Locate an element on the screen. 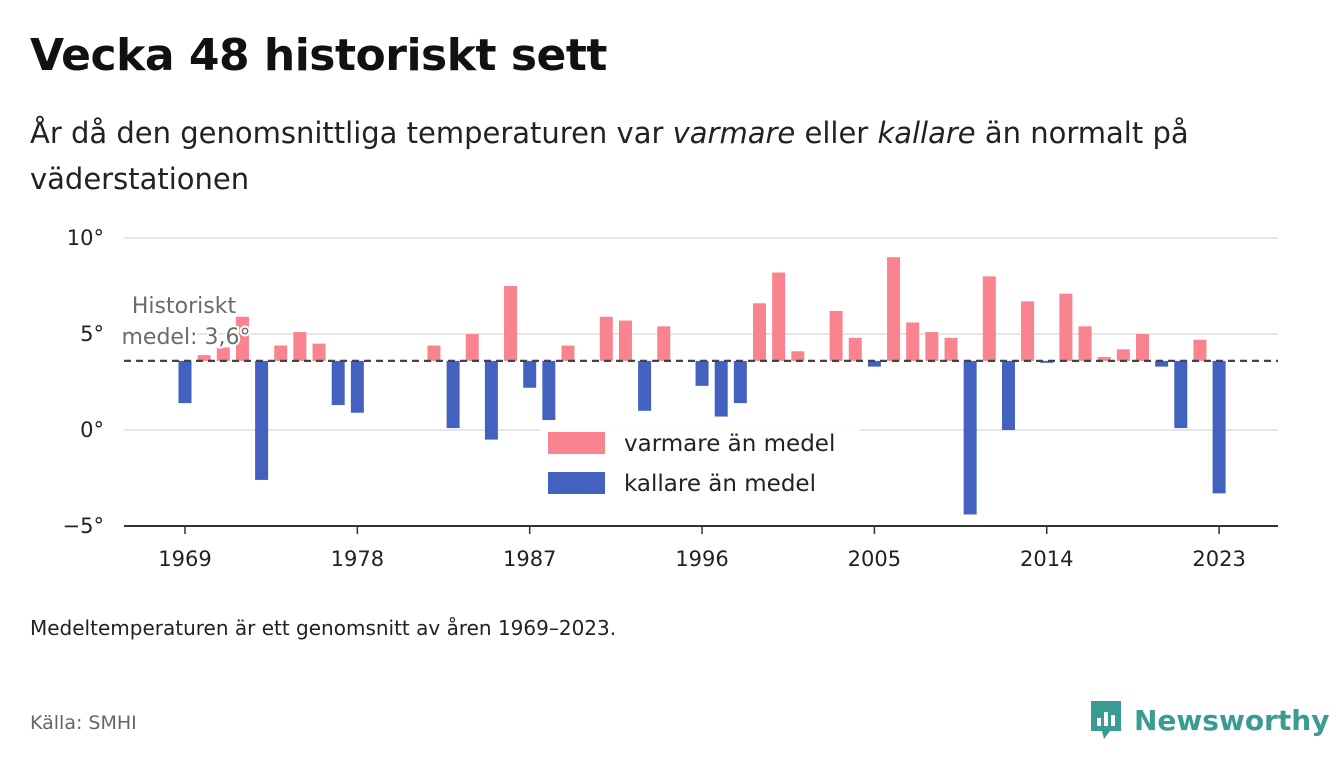  y-tick-label: −5° is located at coordinates (83, 526).